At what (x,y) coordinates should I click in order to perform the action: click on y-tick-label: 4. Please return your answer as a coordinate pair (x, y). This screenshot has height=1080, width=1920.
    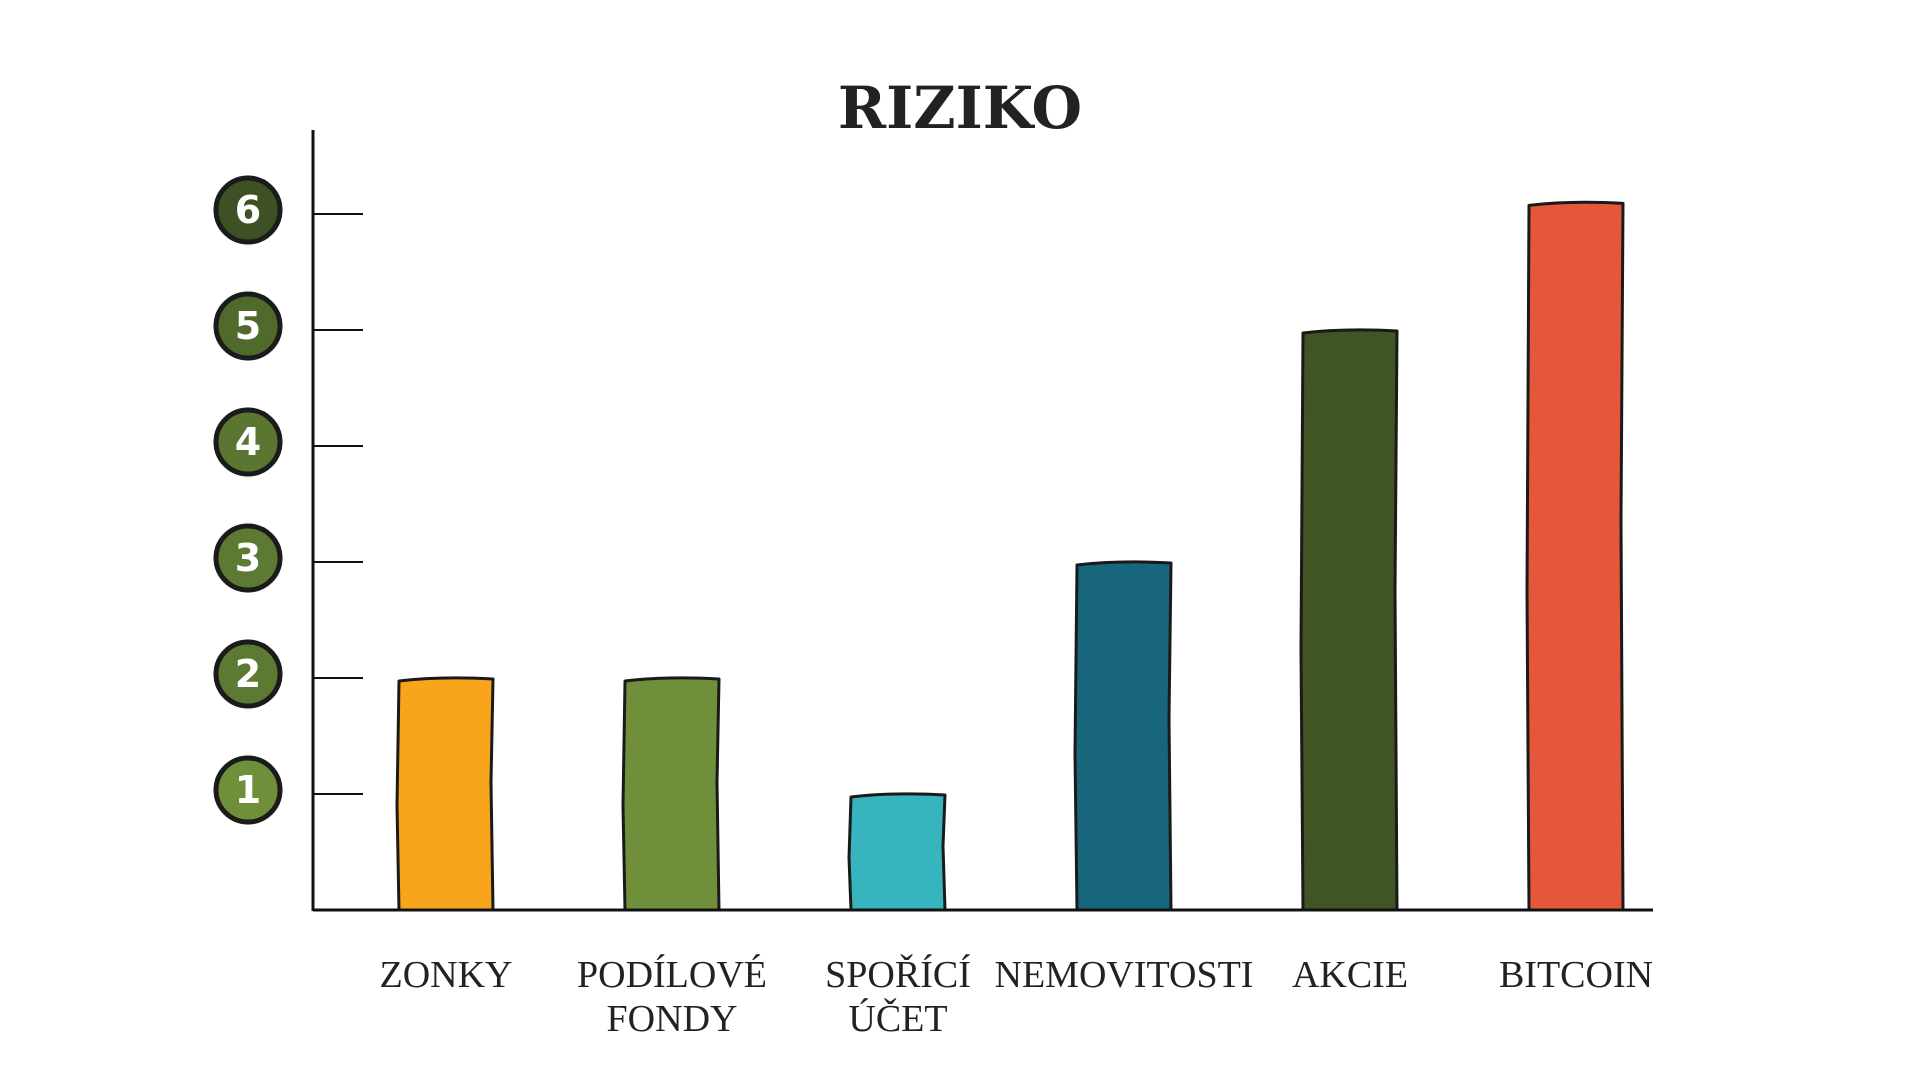
    Looking at the image, I should click on (248, 442).